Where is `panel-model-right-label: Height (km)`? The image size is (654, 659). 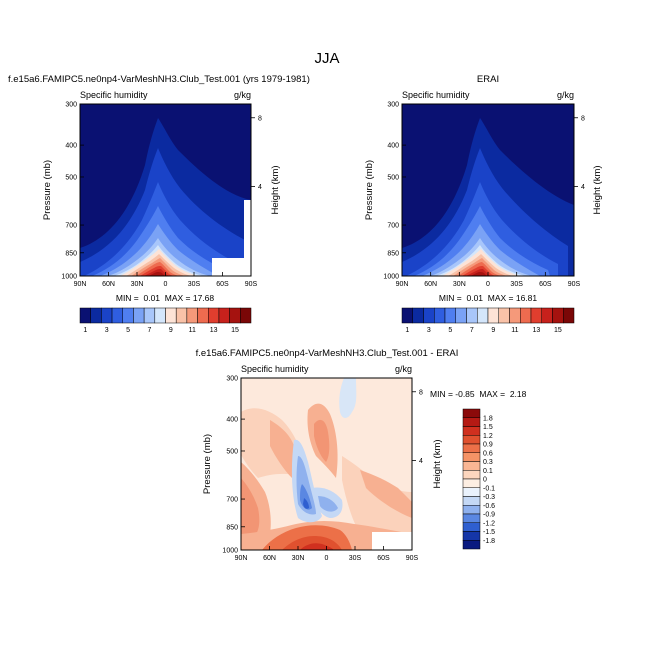
panel-model-right-label: Height (km) is located at coordinates (275, 189).